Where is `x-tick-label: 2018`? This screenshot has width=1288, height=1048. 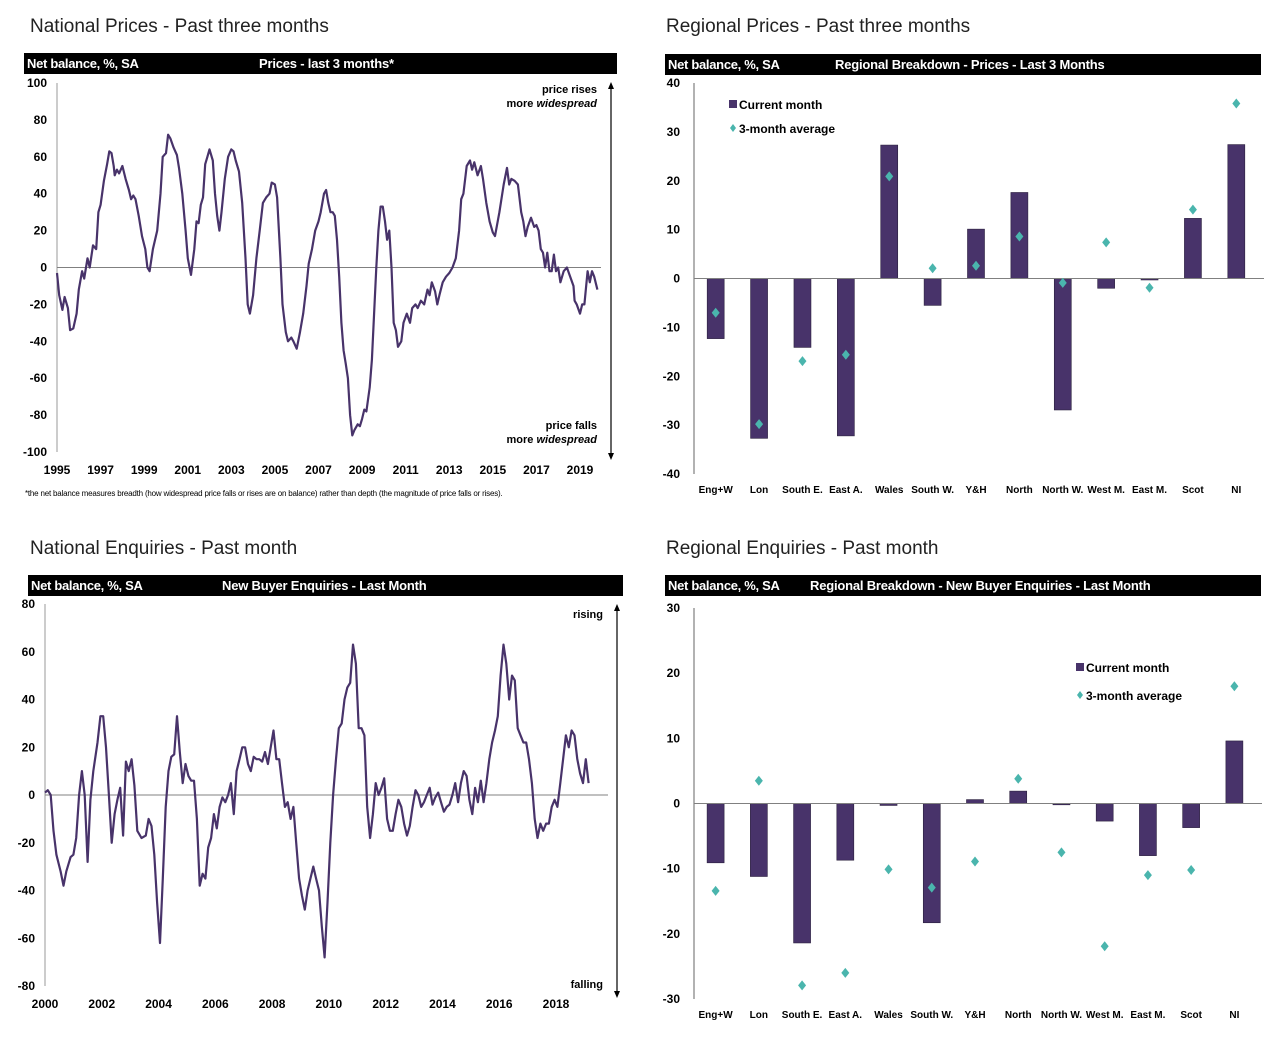
x-tick-label: 2018 is located at coordinates (556, 1004).